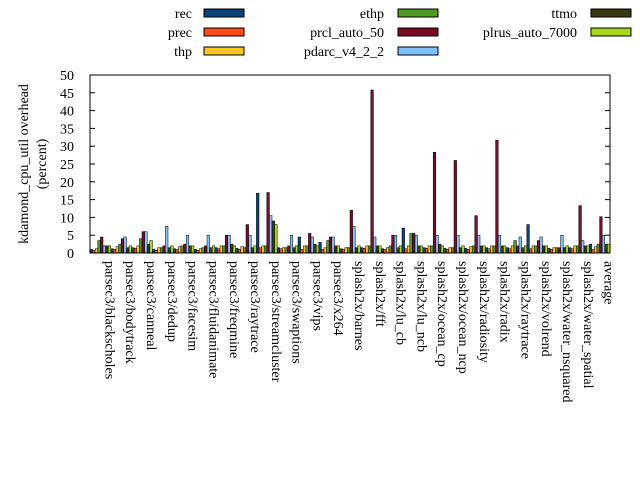  Describe the element at coordinates (564, 14) in the screenshot. I see `legend-label: ttmo` at that location.